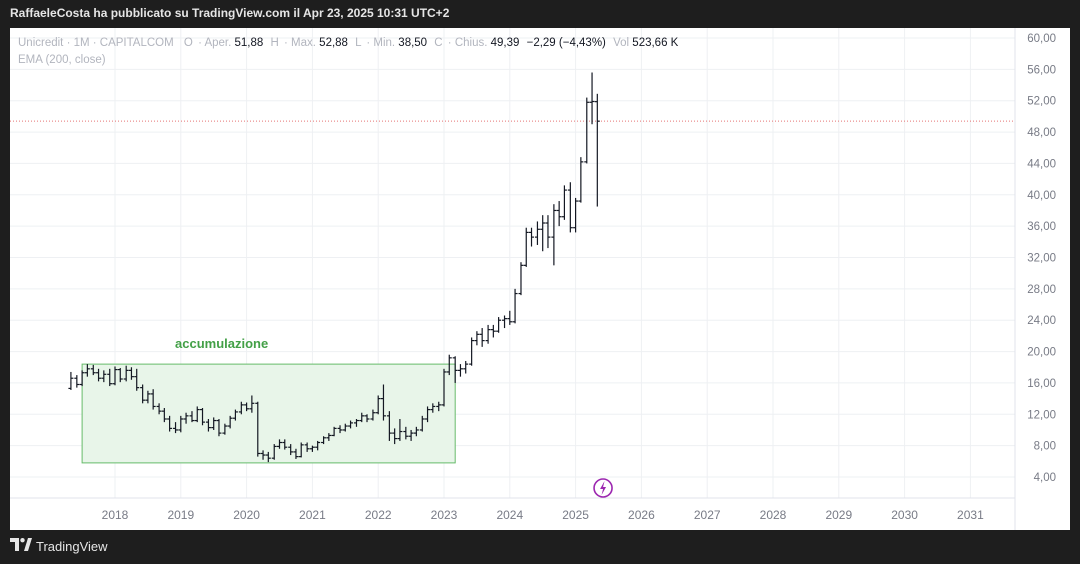 This screenshot has height=564, width=1080. I want to click on lightning-icon, so click(603, 488).